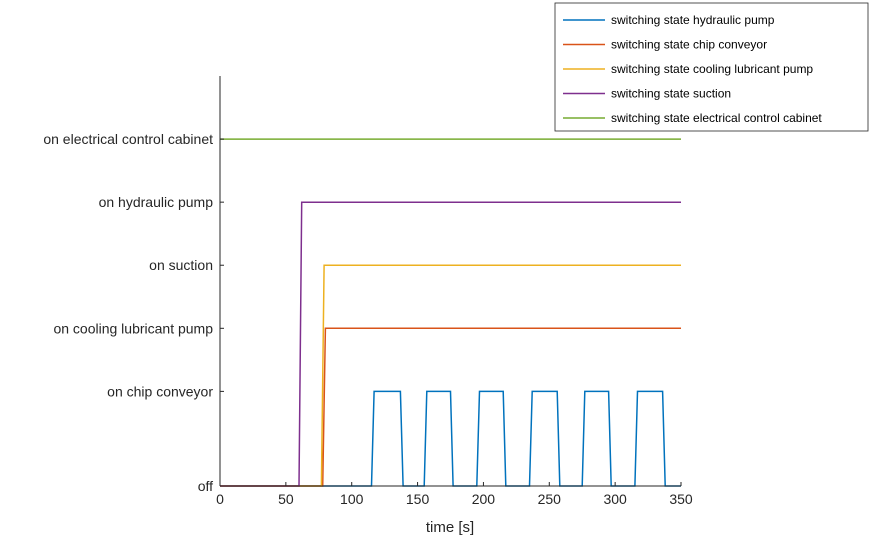 Image resolution: width=871 pixels, height=543 pixels. Describe the element at coordinates (681, 499) in the screenshot. I see `x-tick-label: 350` at that location.